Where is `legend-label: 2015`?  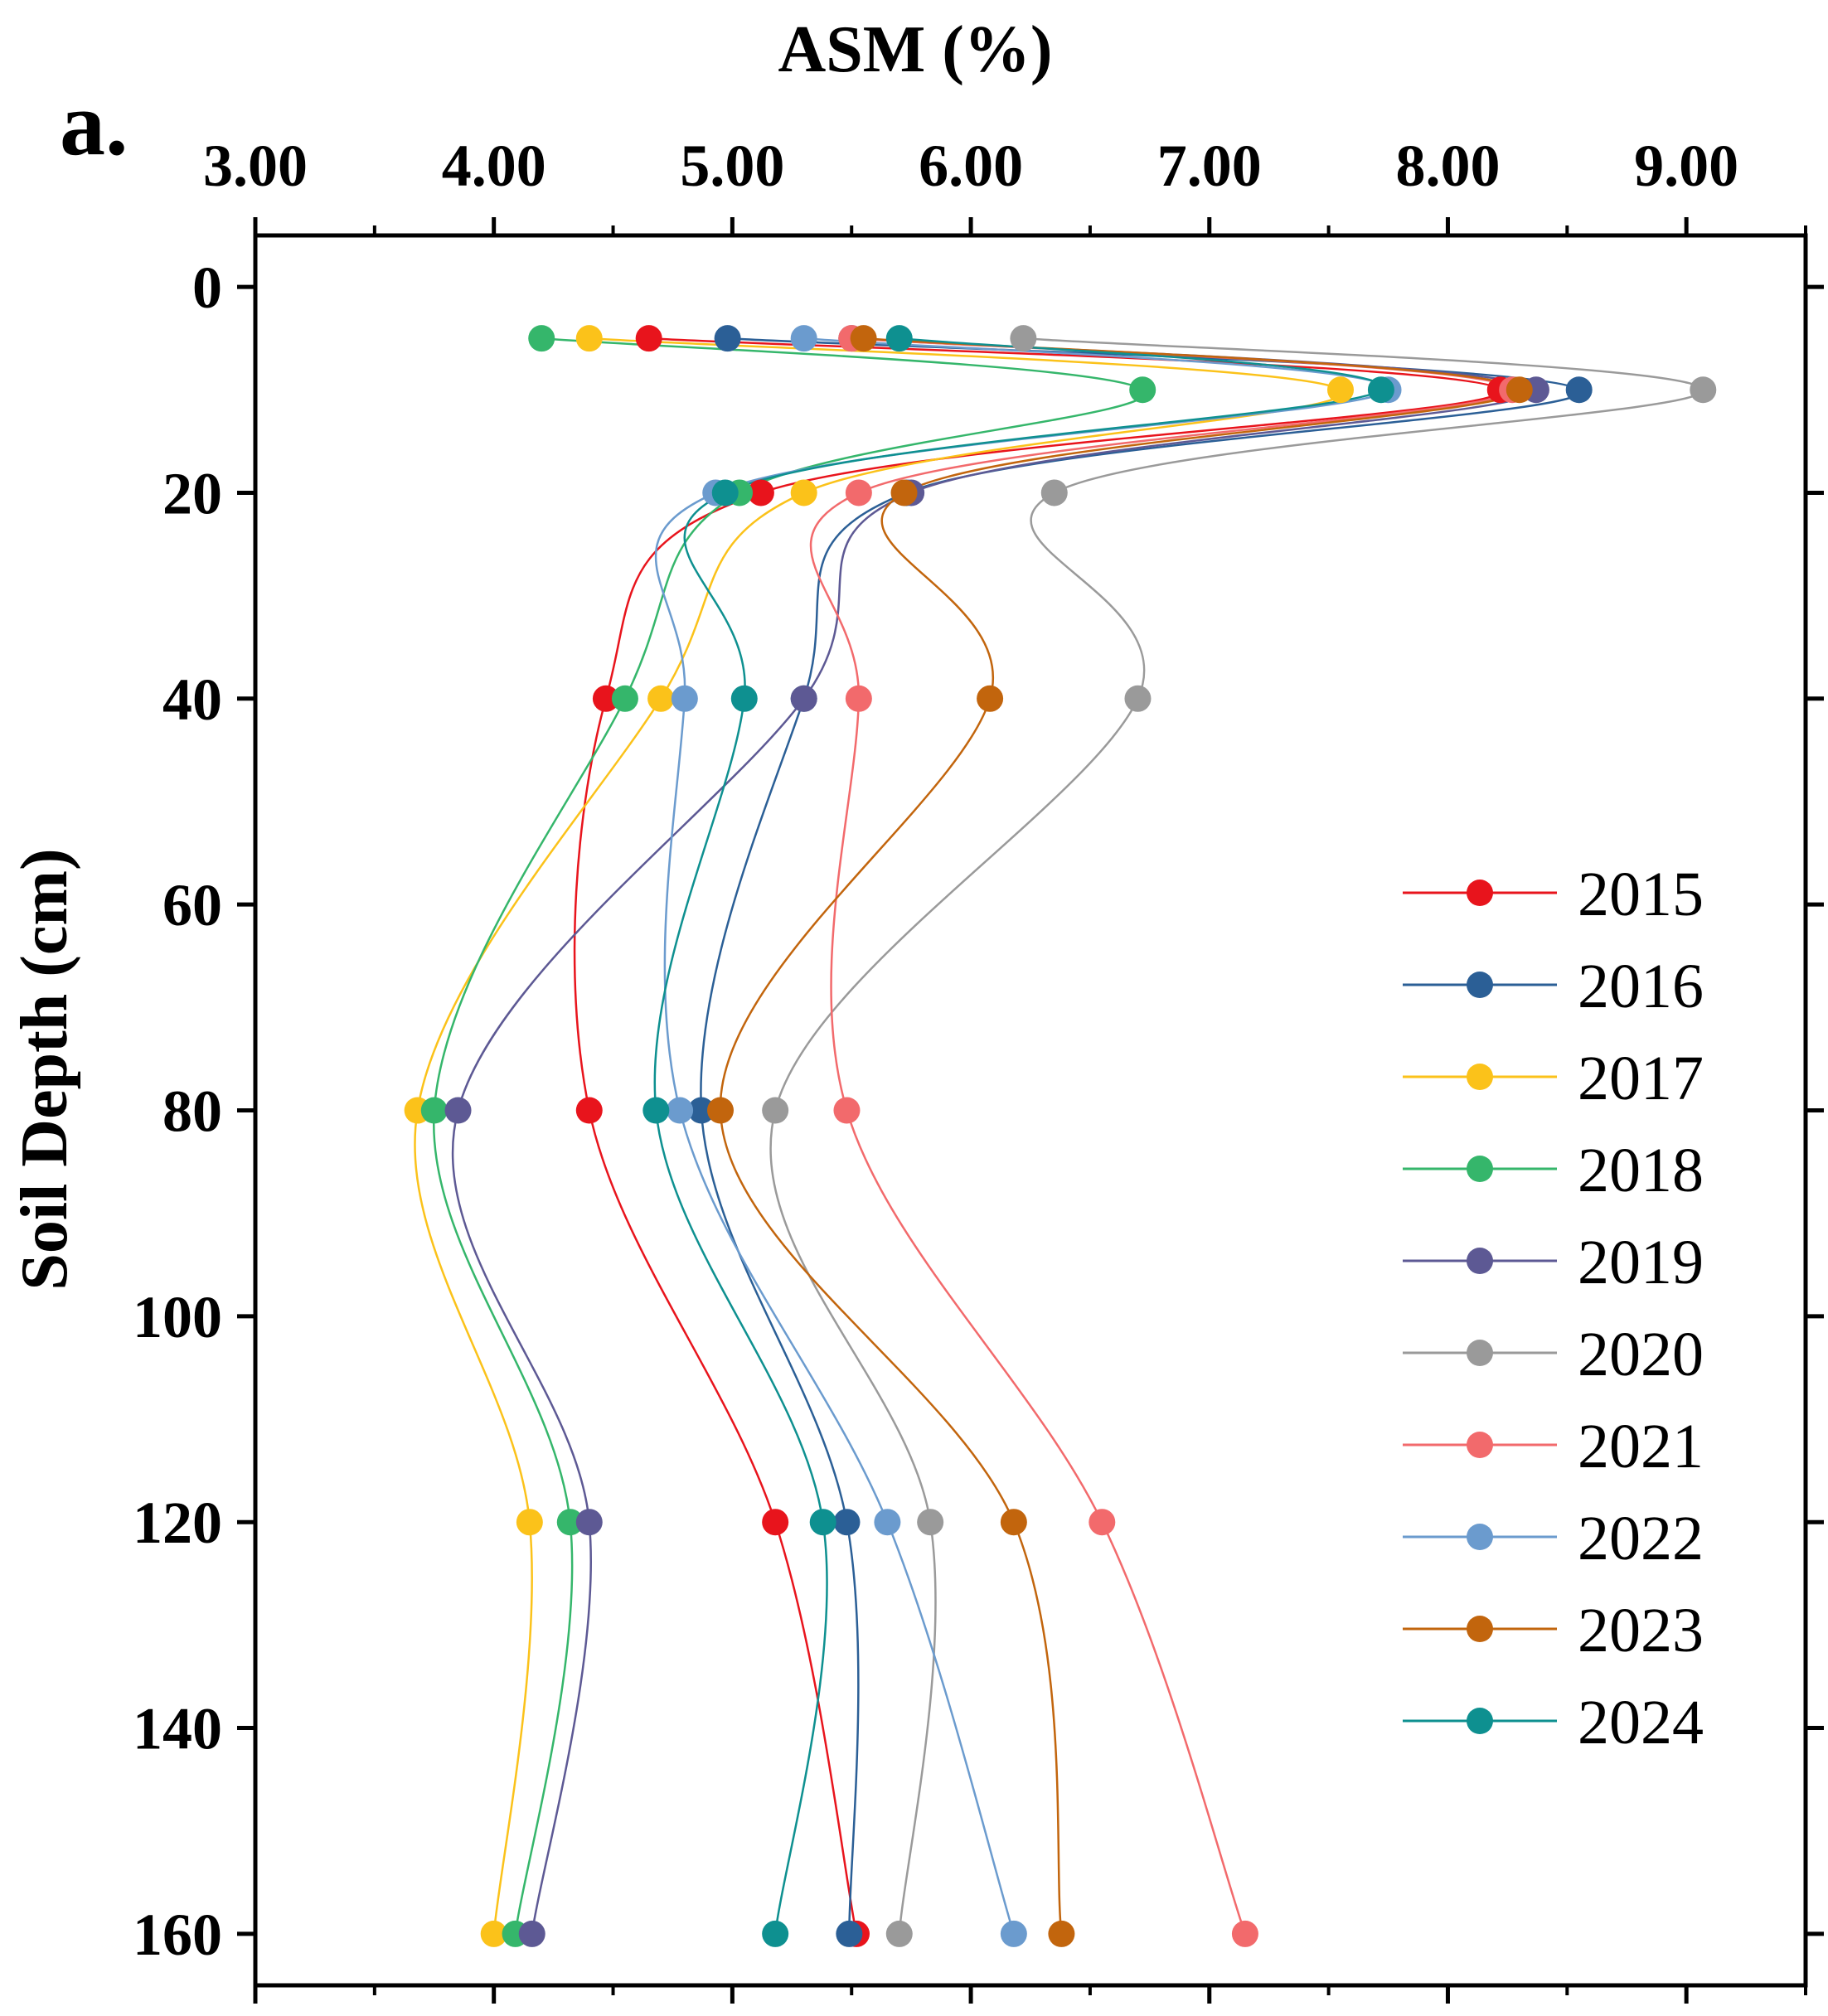 legend-label: 2015 is located at coordinates (1641, 894).